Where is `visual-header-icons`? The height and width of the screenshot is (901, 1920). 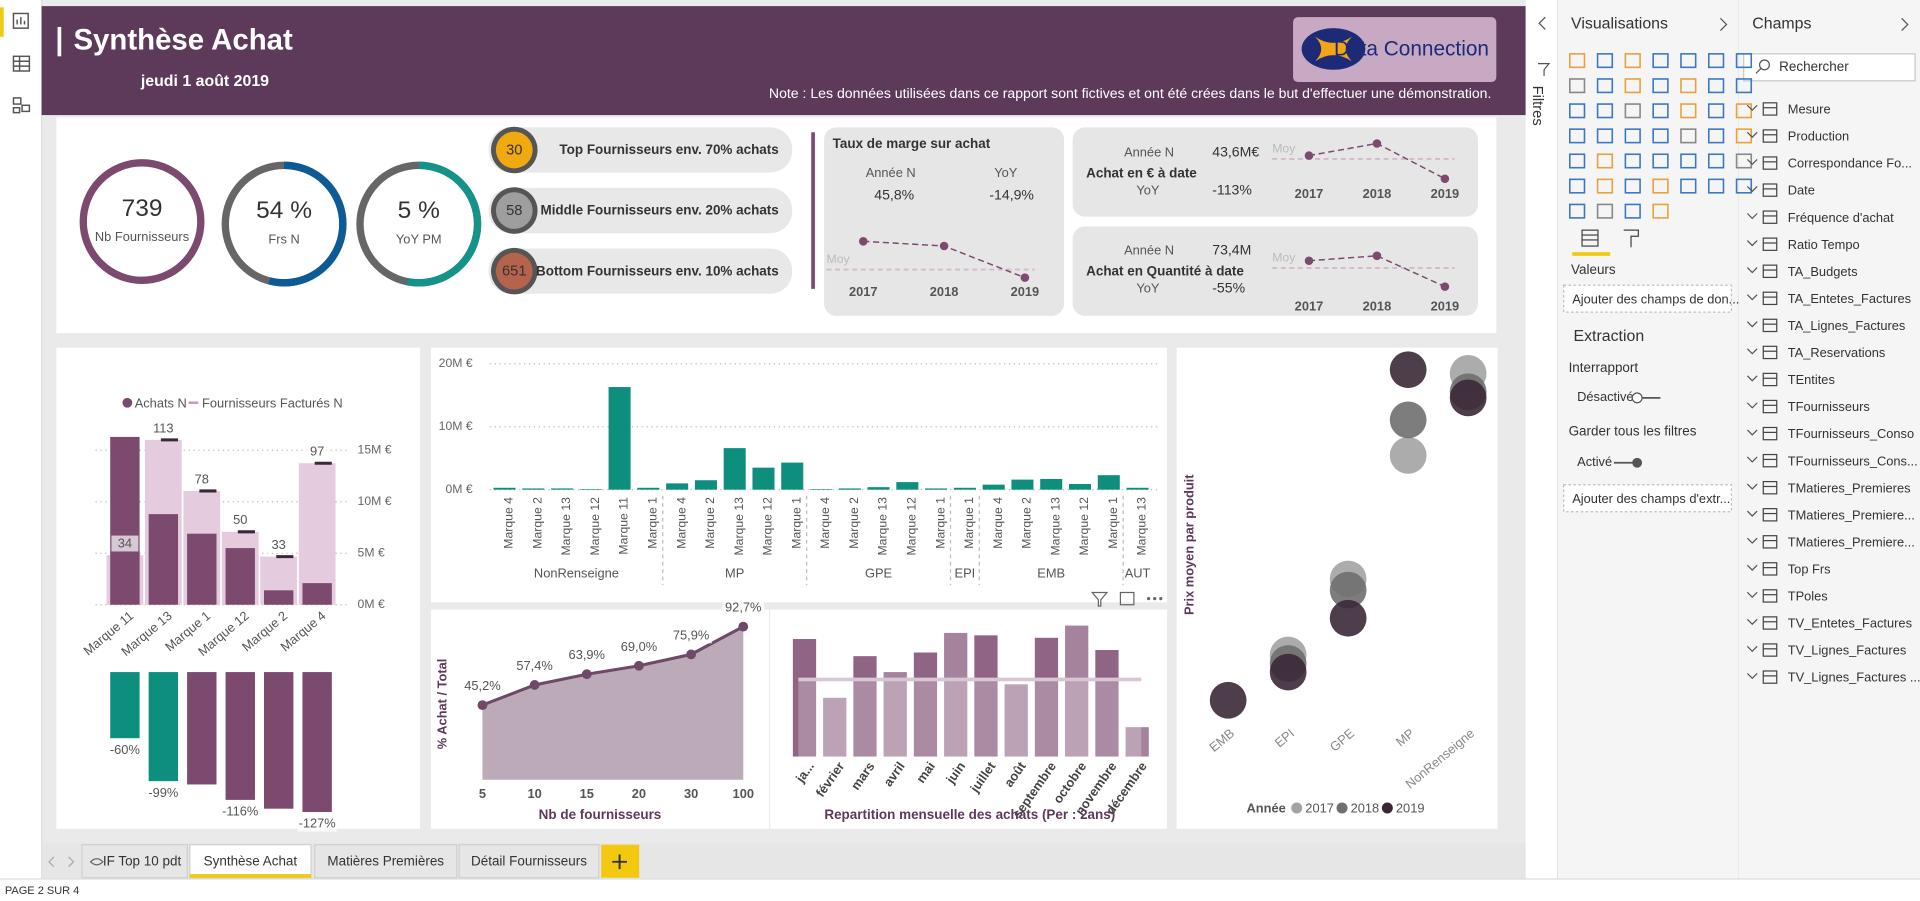
visual-header-icons is located at coordinates (1126, 599).